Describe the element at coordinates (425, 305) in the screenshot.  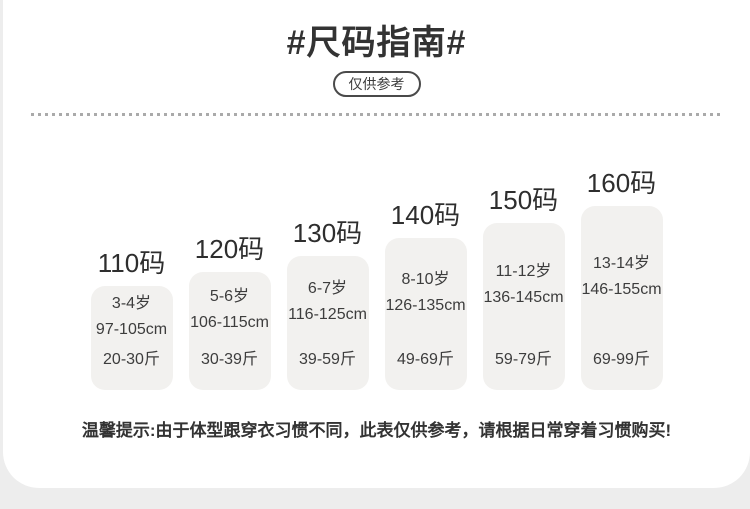
I see `height-range: 126-135cm` at that location.